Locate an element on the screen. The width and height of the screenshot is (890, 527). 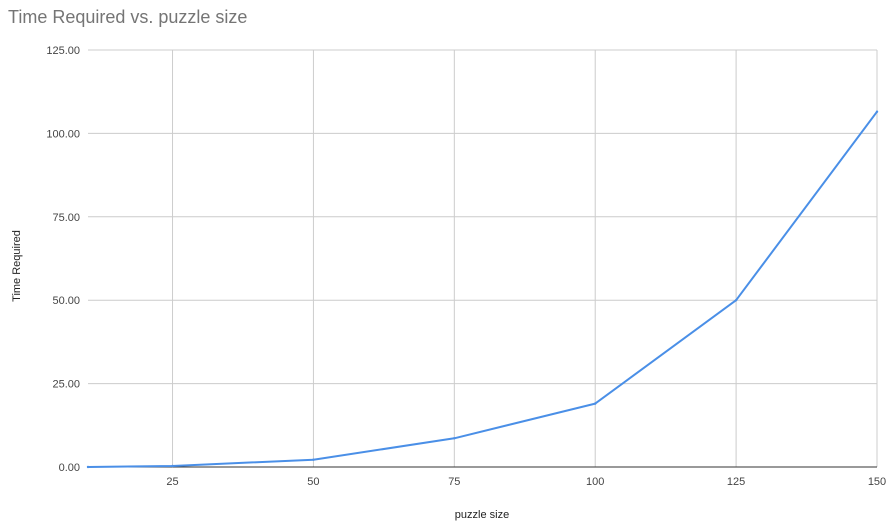
x-tick-label: 150 is located at coordinates (877, 482).